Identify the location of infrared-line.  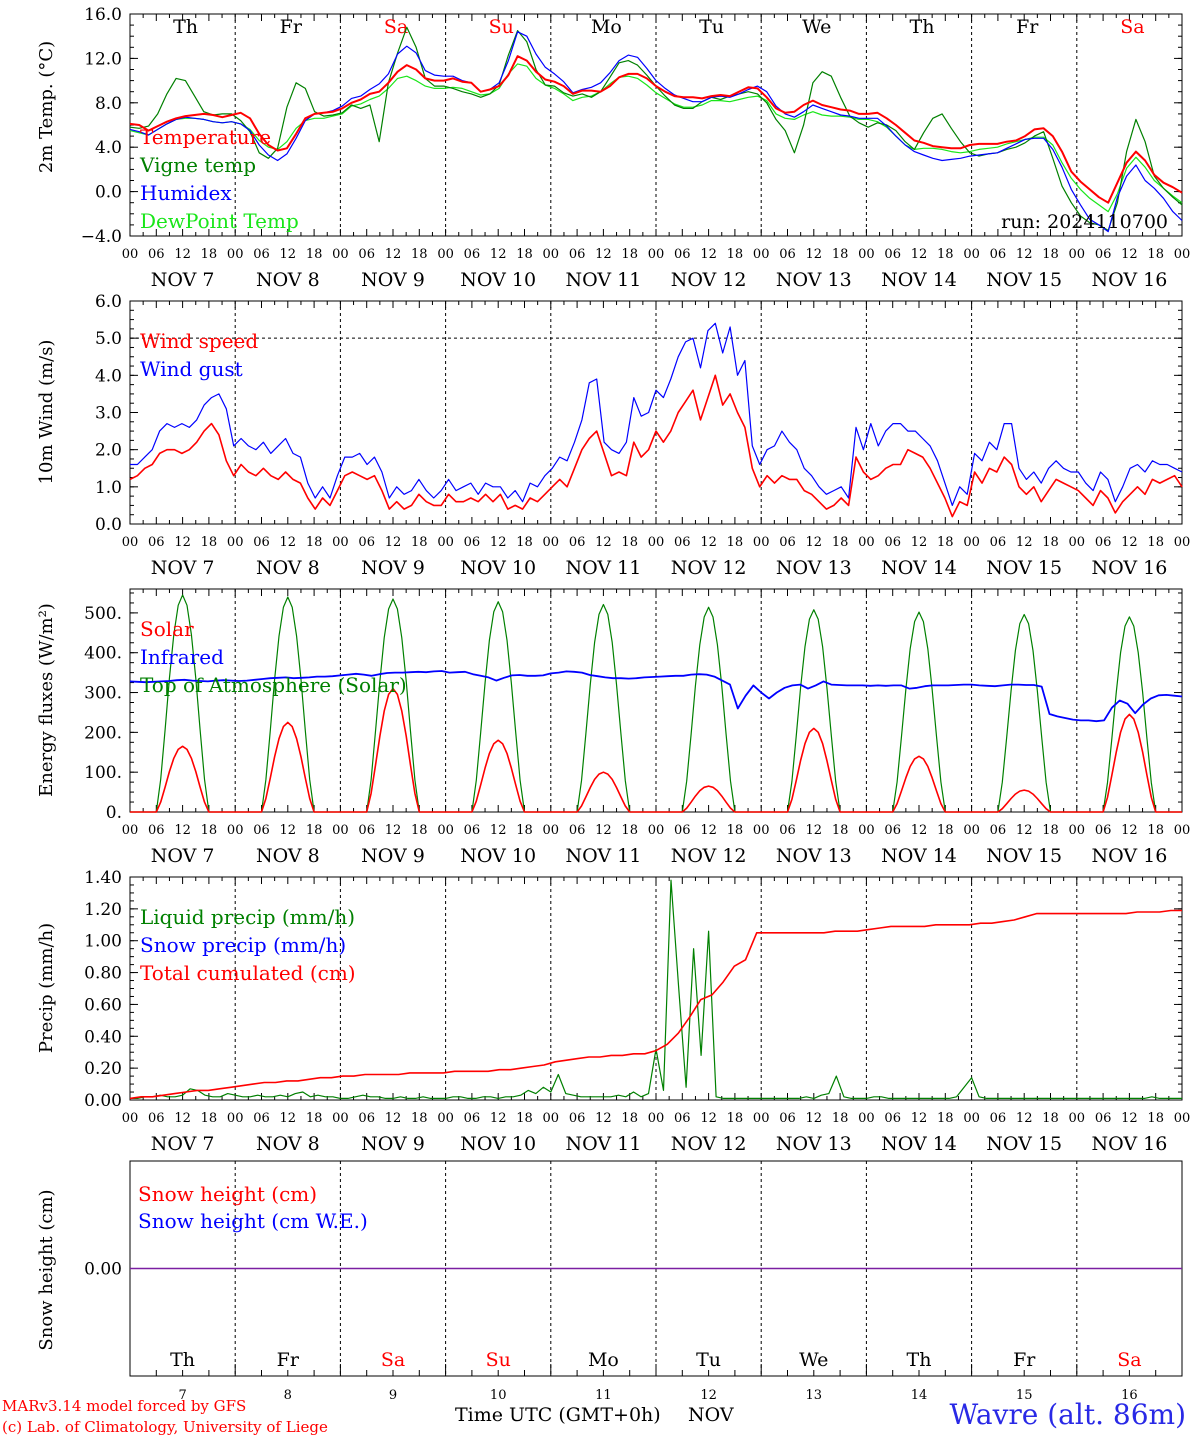
(656, 696).